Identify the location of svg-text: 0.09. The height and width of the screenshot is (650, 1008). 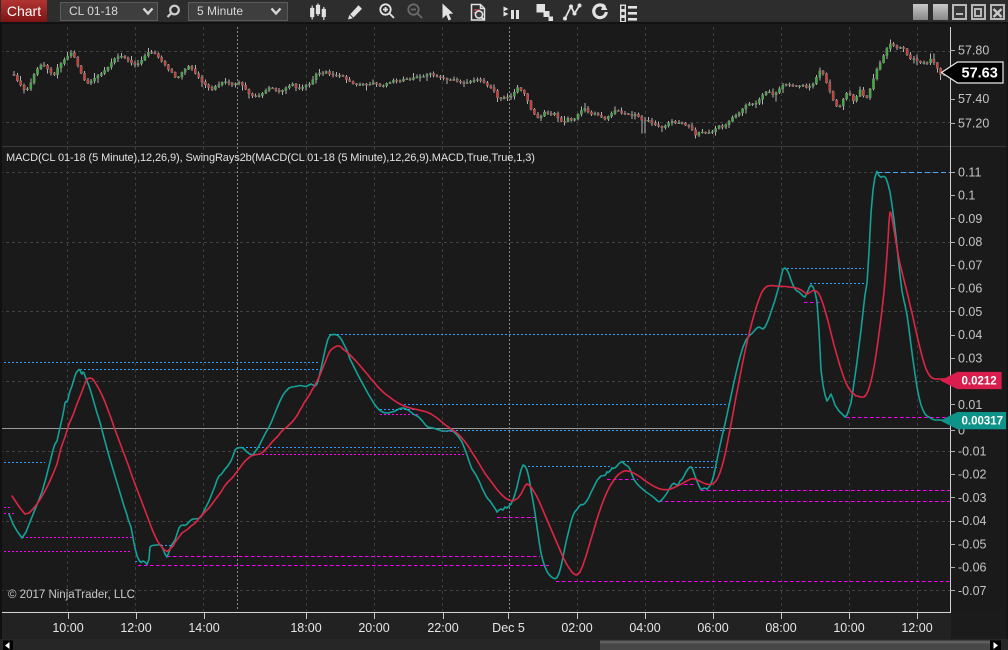
(970, 219).